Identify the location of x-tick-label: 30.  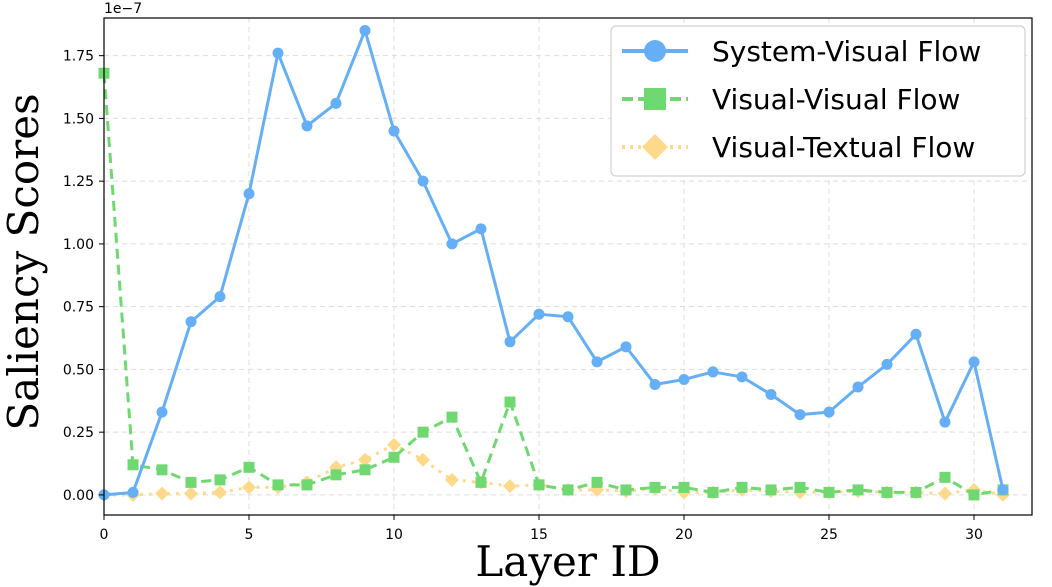
(974, 535).